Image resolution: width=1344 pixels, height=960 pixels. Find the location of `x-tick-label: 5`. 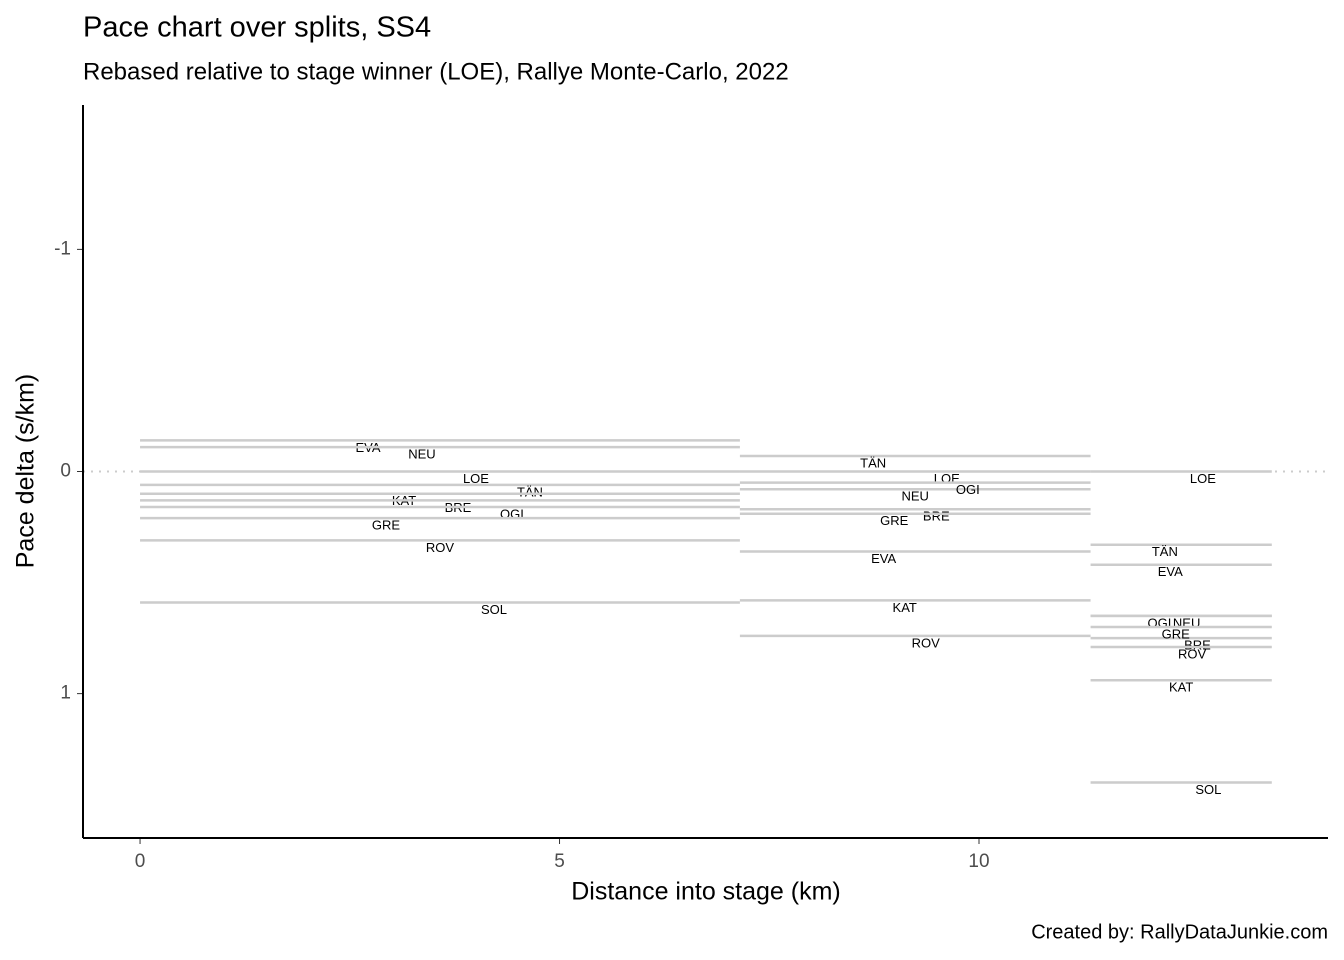

x-tick-label: 5 is located at coordinates (559, 861).